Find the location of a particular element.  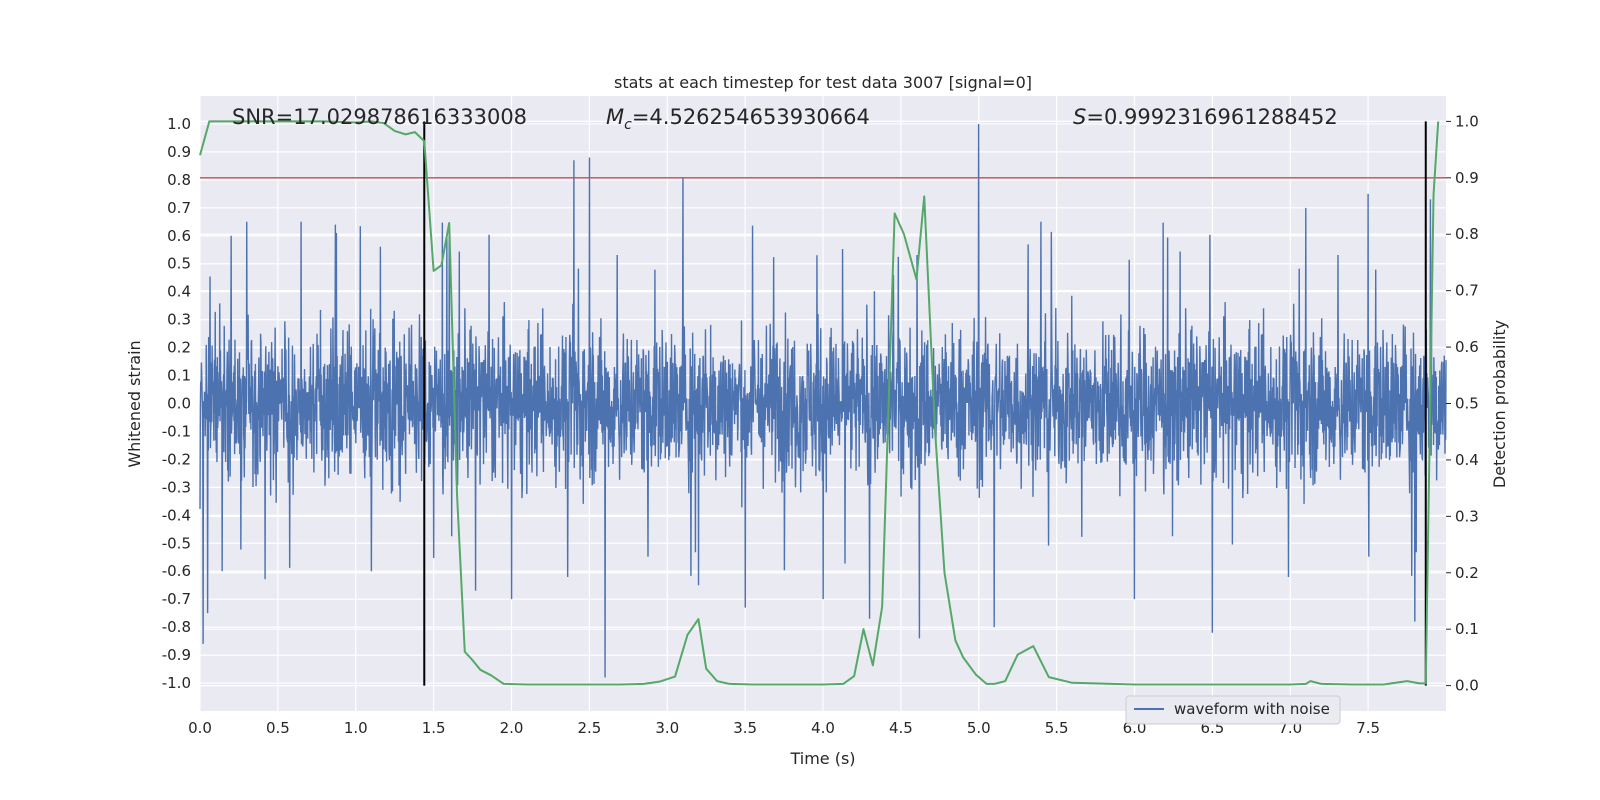

legend-box is located at coordinates (1233, 710).